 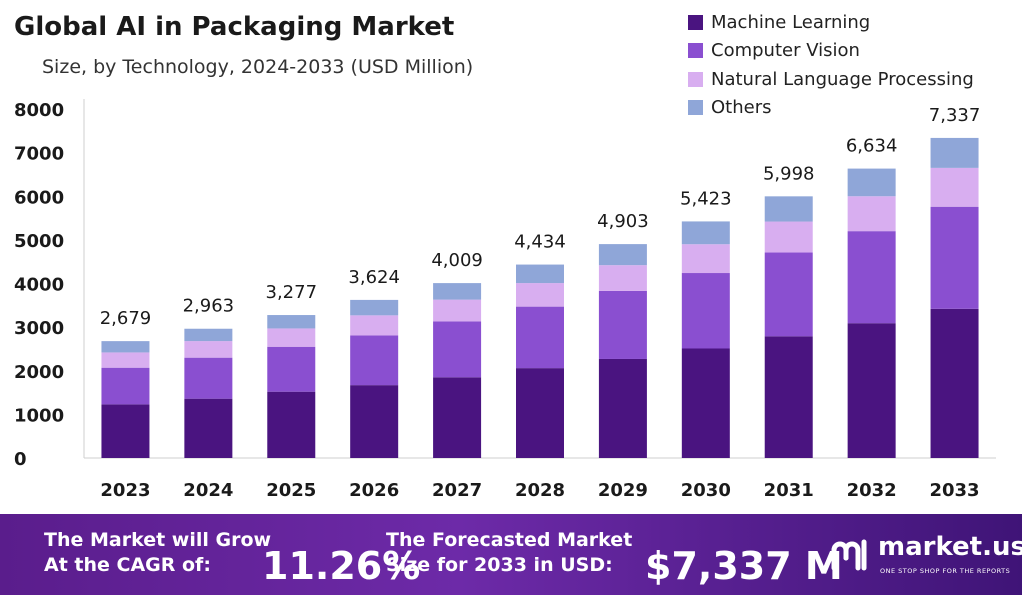 I want to click on legend-label: Computer Vision, so click(x=785, y=51).